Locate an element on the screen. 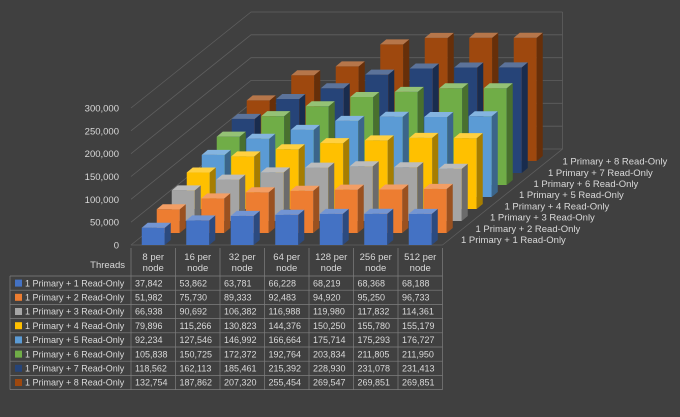 This screenshot has height=417, width=680. table-cell-value: 75,730 is located at coordinates (194, 298).